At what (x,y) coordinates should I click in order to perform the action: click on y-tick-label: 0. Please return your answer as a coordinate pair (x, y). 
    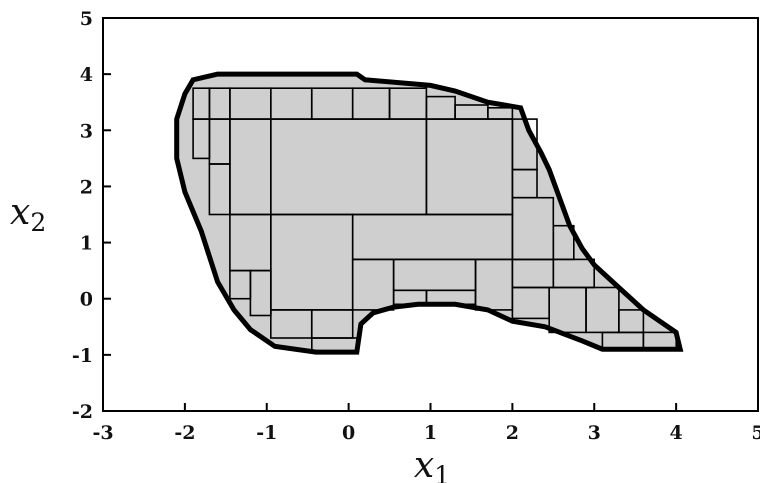
    Looking at the image, I should click on (86, 300).